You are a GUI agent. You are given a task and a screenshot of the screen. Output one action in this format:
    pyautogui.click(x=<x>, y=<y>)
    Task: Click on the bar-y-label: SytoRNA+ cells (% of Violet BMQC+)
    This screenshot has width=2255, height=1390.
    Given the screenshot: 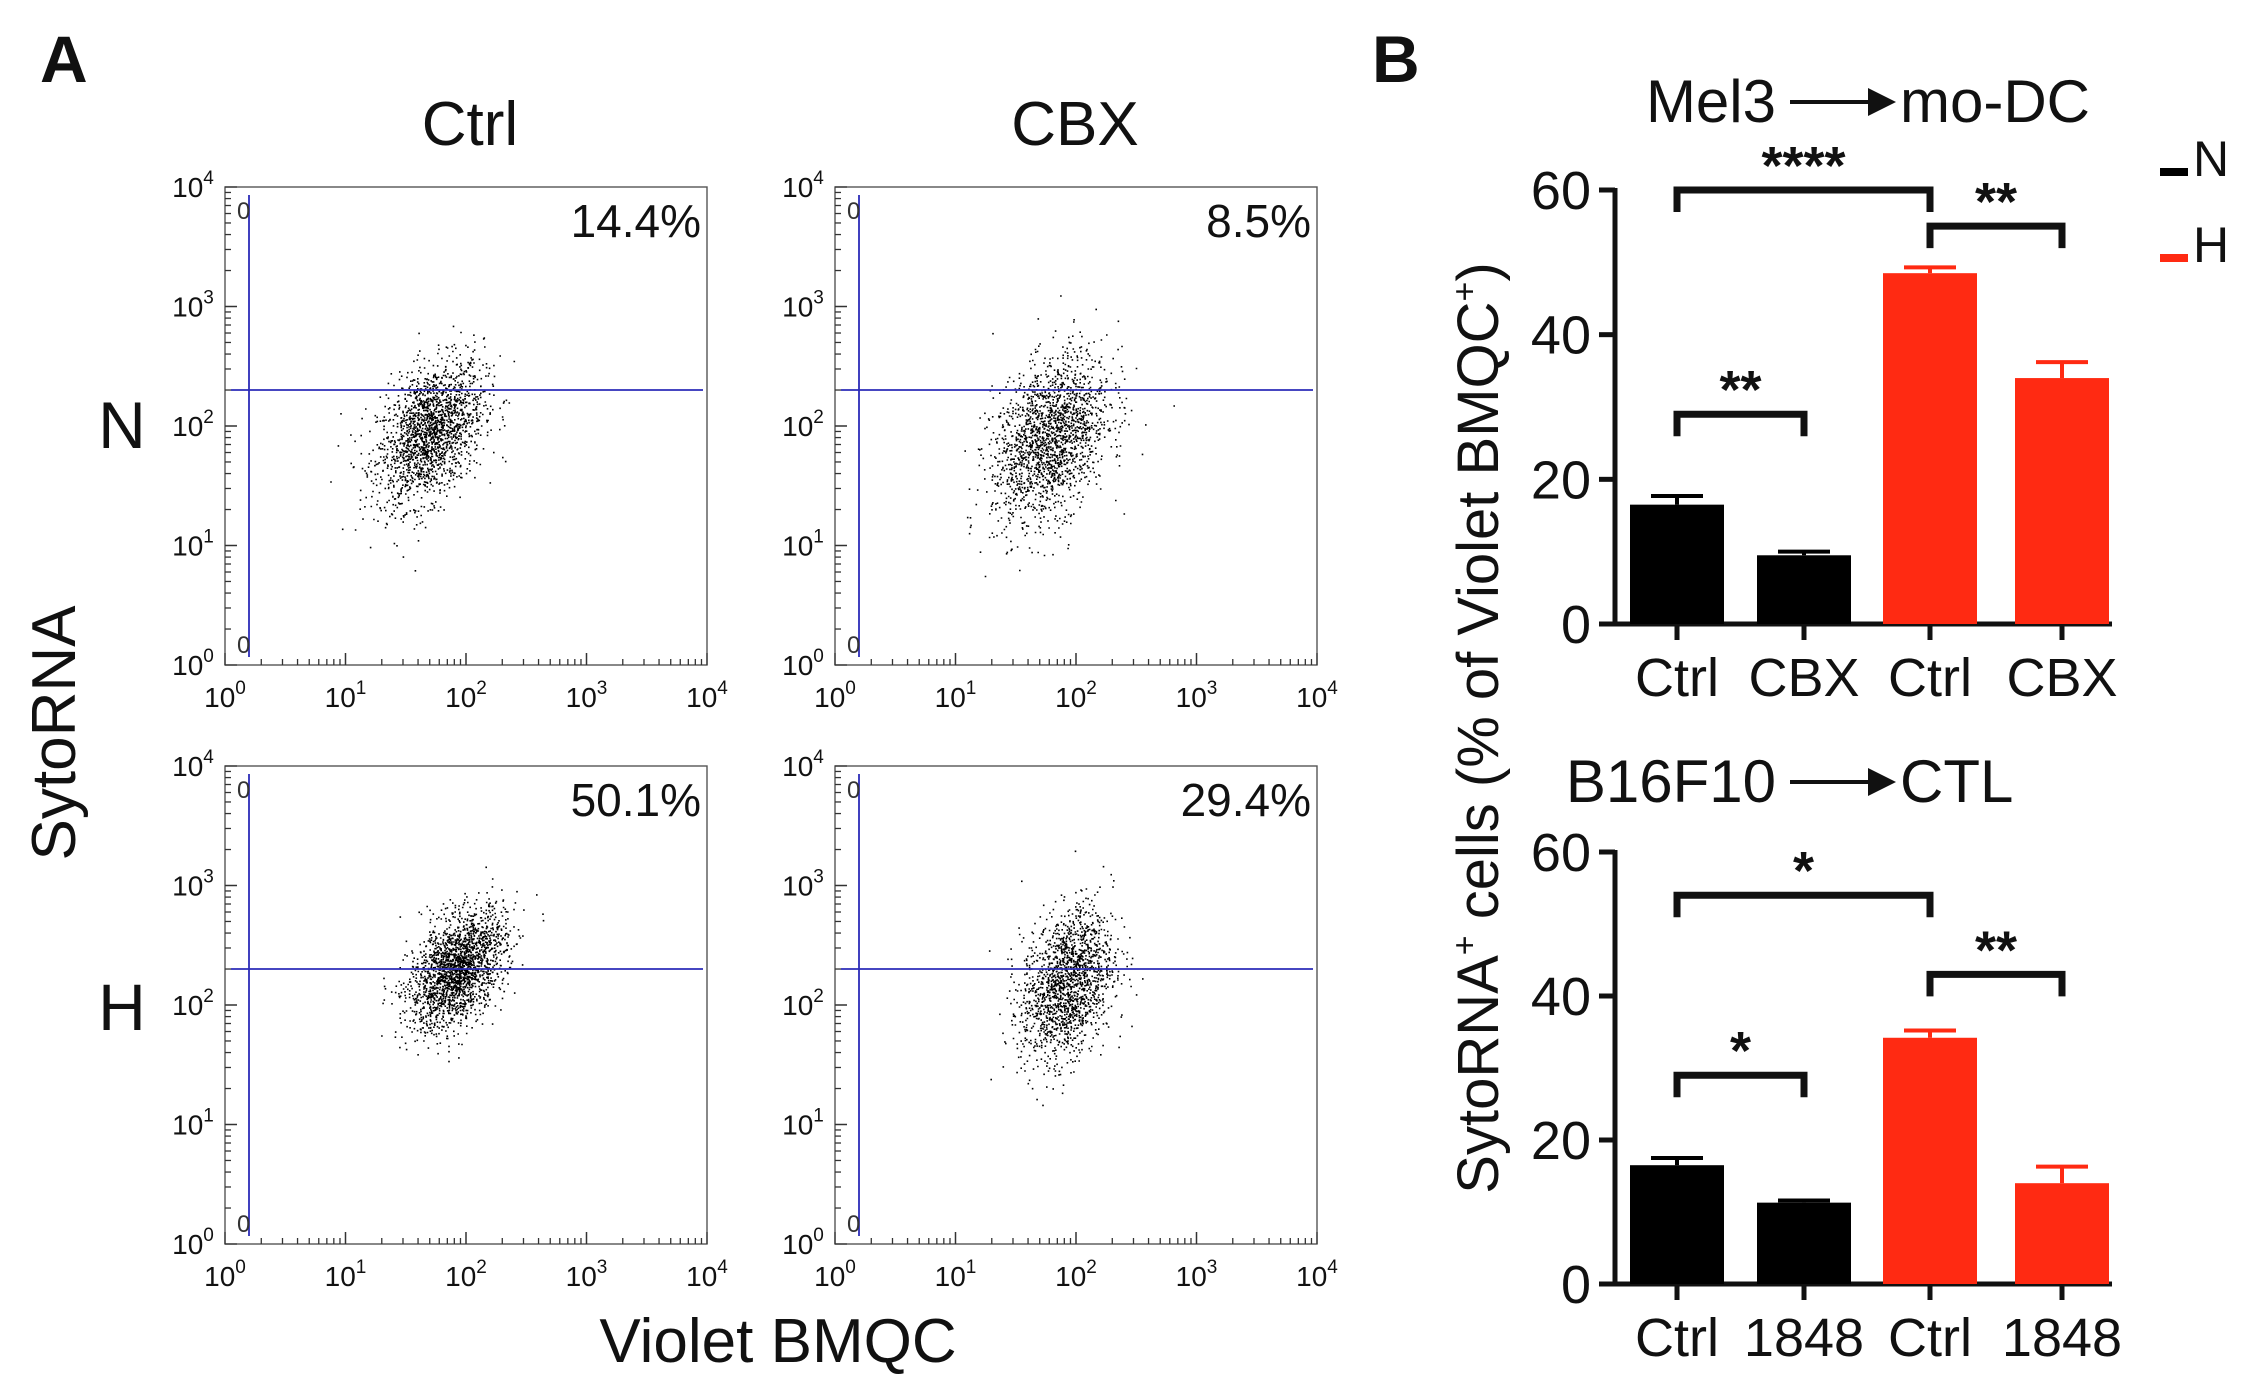 What is the action you would take?
    pyautogui.click(x=1478, y=727)
    